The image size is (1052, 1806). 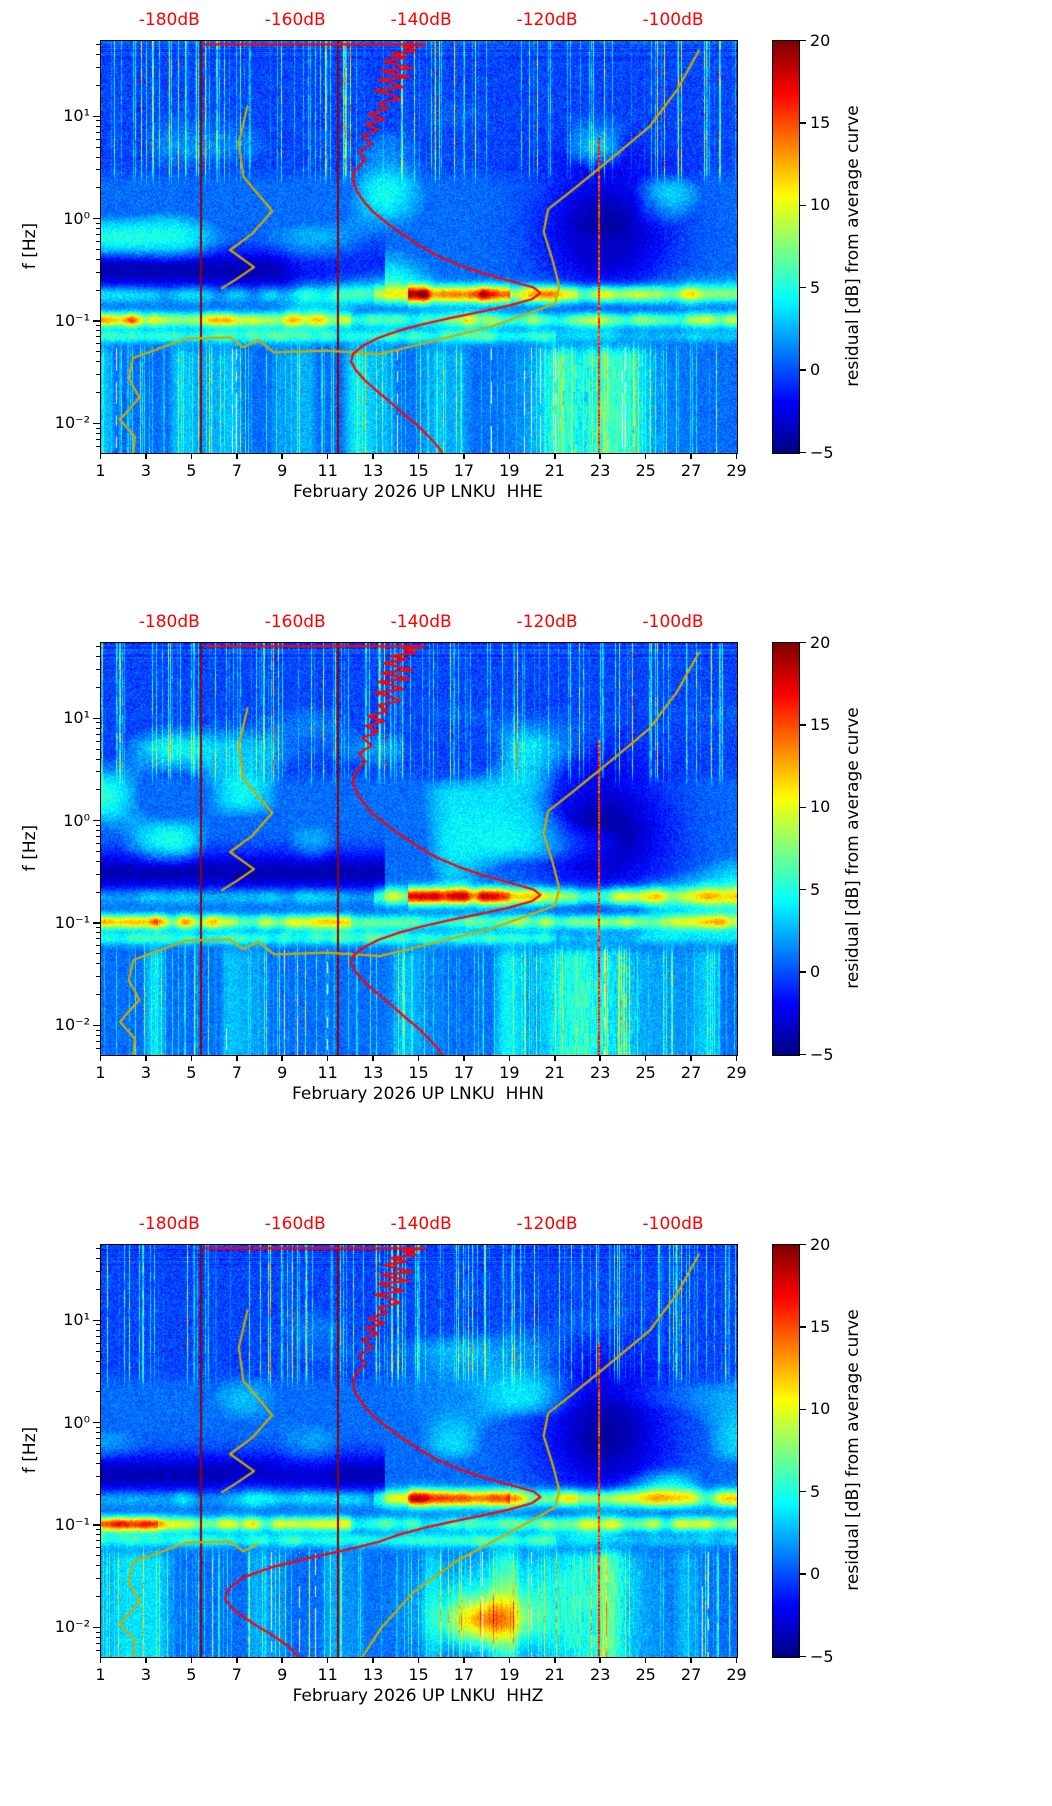 What do you see at coordinates (822, 452) in the screenshot?
I see `colorbar-tick-label: −5` at bounding box center [822, 452].